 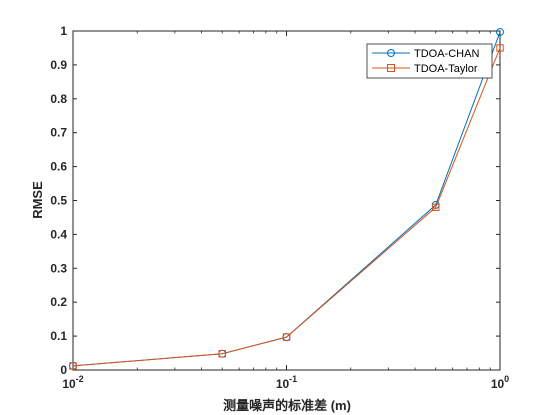 What do you see at coordinates (58, 133) in the screenshot?
I see `y-tick-label: 0.7` at bounding box center [58, 133].